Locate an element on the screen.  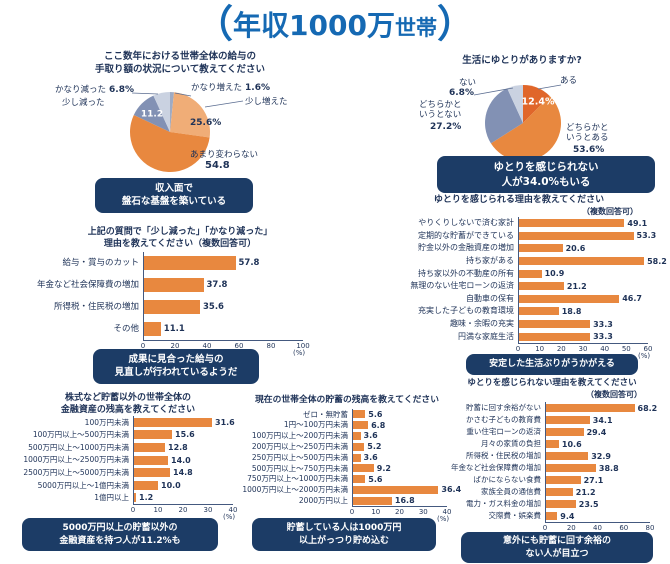
x-tick-label: 20 is located at coordinates (571, 528).